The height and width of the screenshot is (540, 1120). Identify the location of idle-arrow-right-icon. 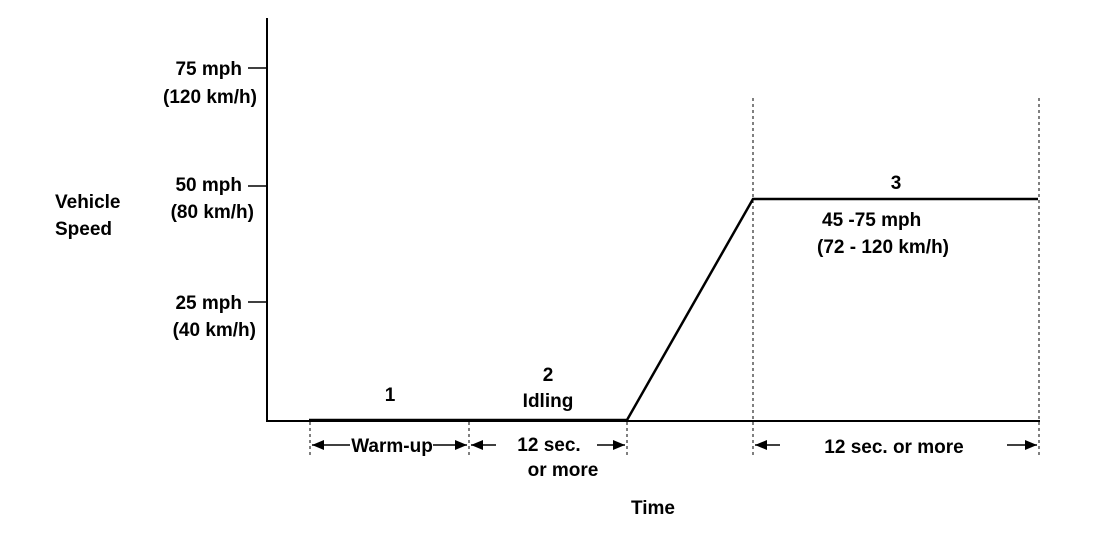
(619, 445).